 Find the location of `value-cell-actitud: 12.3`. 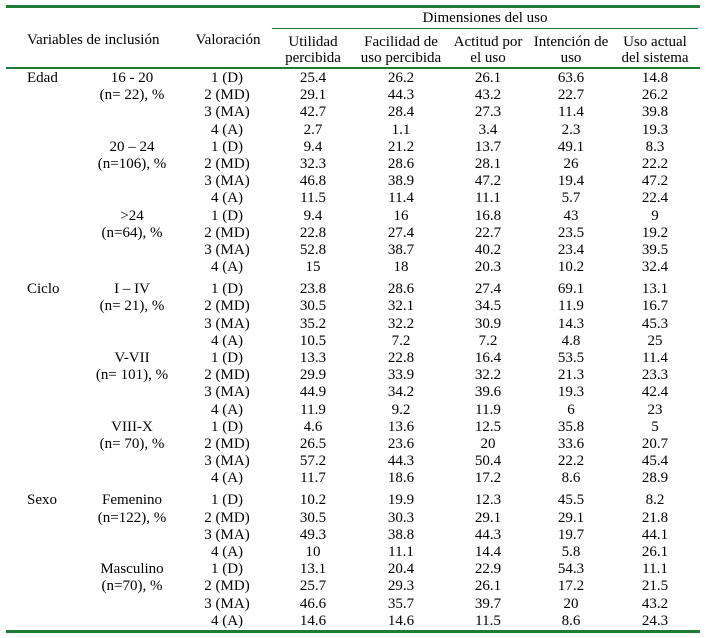

value-cell-actitud: 12.3 is located at coordinates (488, 500).